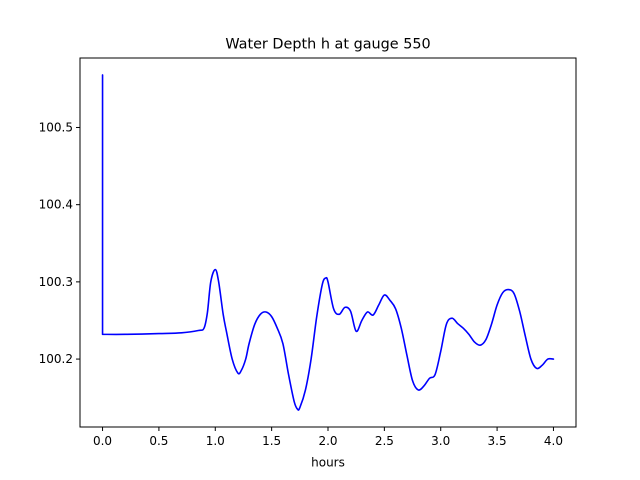 This screenshot has height=480, width=640. Describe the element at coordinates (440, 441) in the screenshot. I see `x-tick-label: 3.0` at that location.